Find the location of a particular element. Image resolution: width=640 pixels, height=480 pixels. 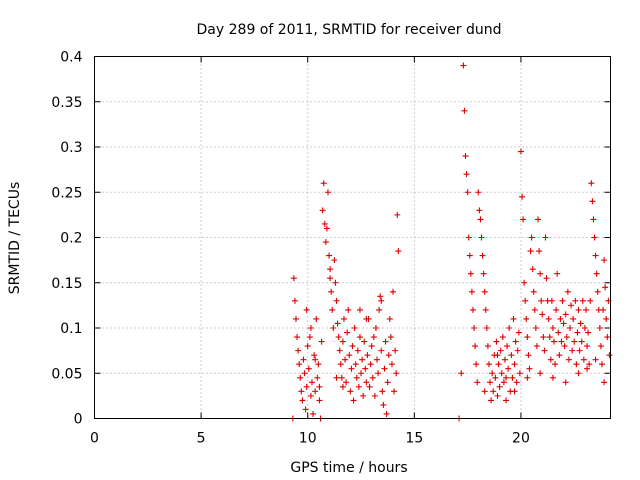

y-tick-label: 0.35 is located at coordinates (66, 103).